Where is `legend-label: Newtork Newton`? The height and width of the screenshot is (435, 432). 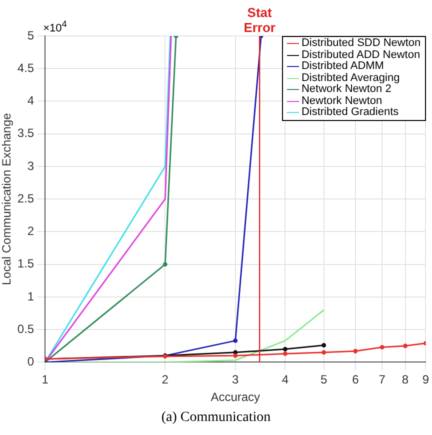 legend-label: Newtork Newton is located at coordinates (341, 100).